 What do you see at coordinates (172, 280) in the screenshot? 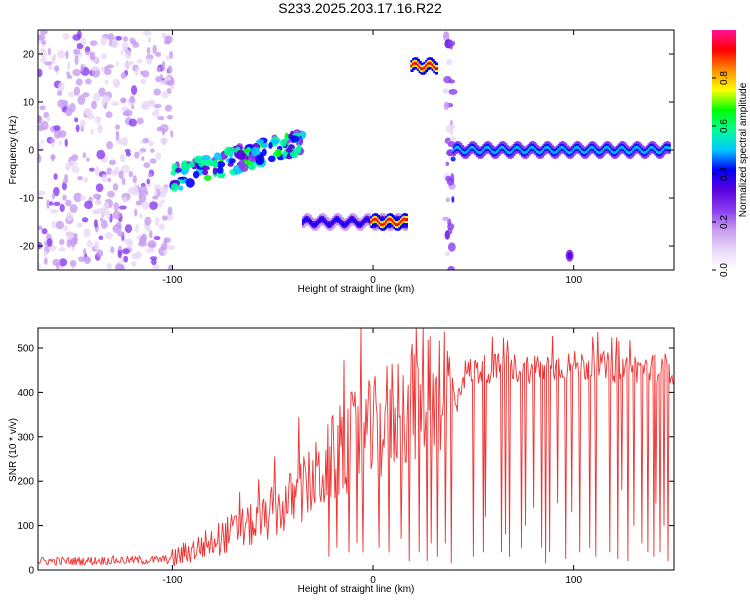
I see `x-tick-label: -100` at bounding box center [172, 280].